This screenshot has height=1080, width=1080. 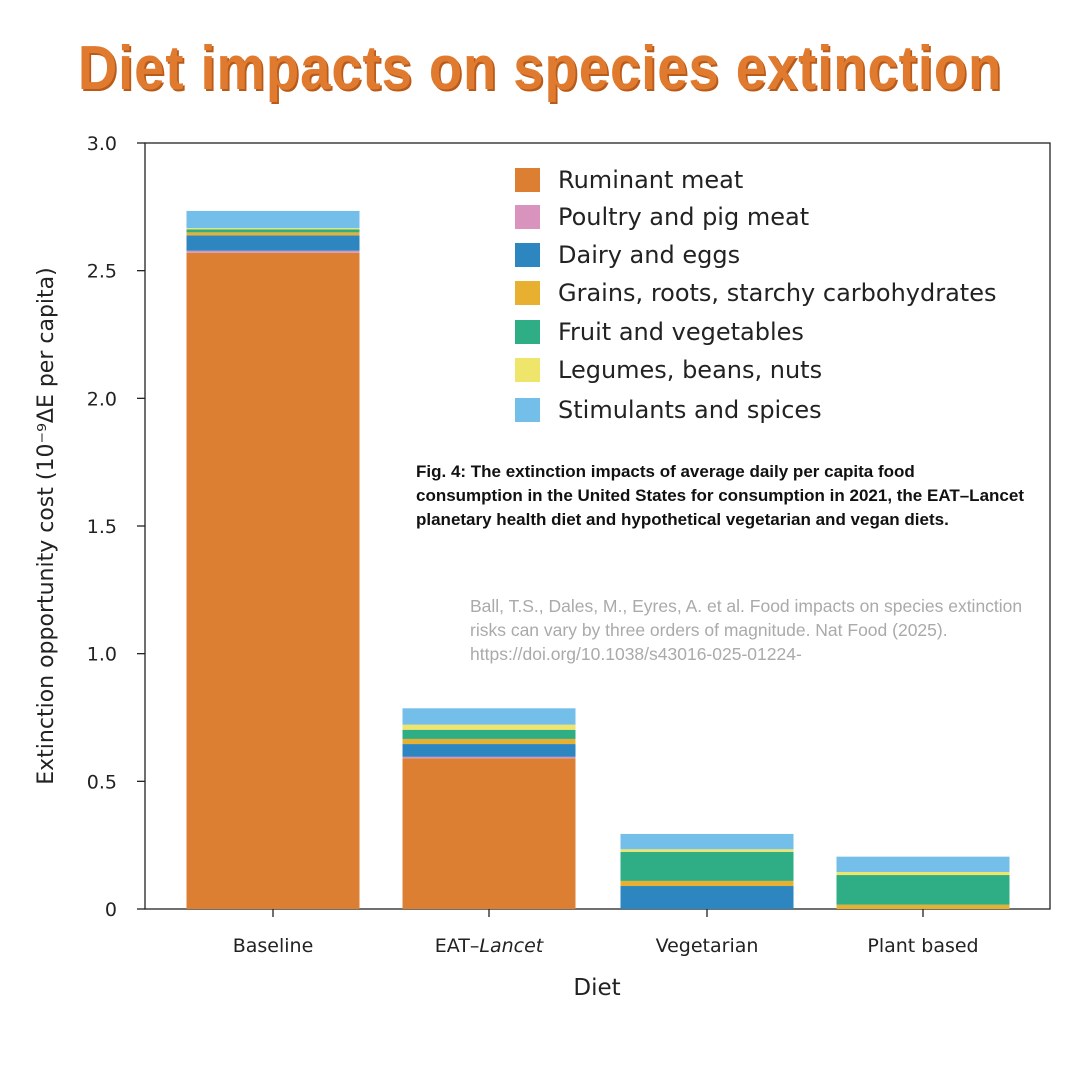 What do you see at coordinates (683, 217) in the screenshot?
I see `legend-label: Poultry and pig meat` at bounding box center [683, 217].